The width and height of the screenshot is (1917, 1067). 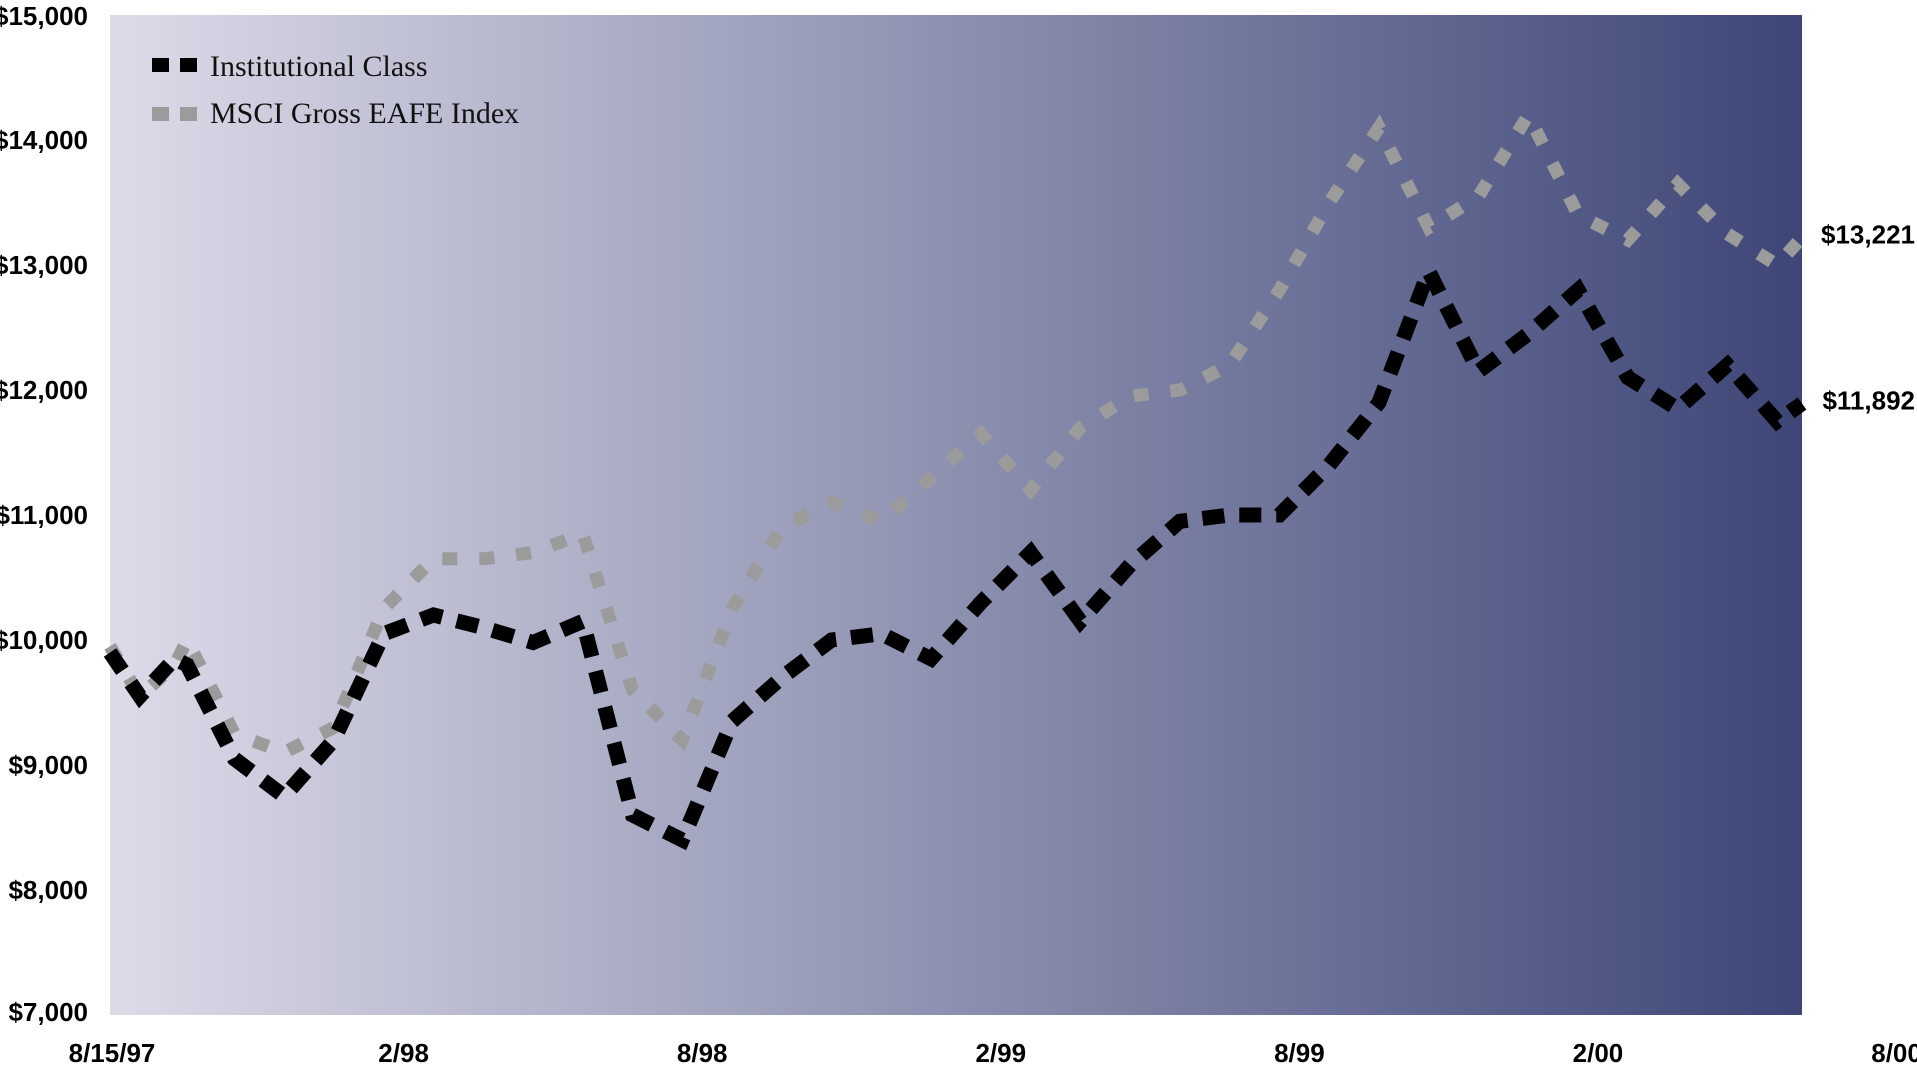 I want to click on y-tick-label: $14,000, so click(x=44, y=140).